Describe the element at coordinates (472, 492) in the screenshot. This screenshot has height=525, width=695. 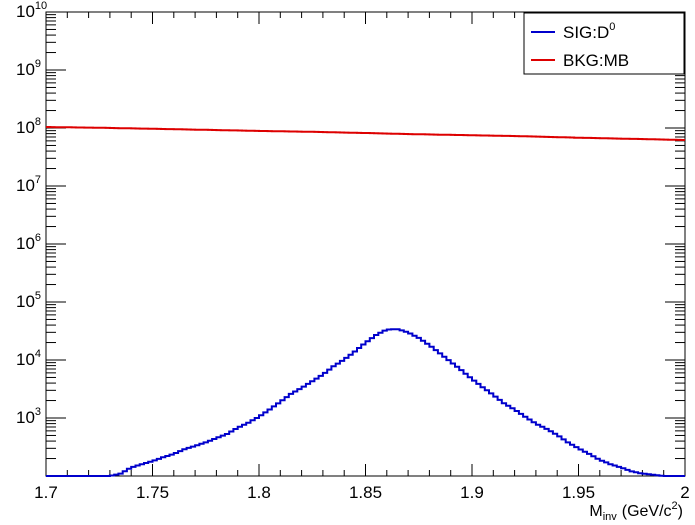
I see `x-tick-label: 1.9` at that location.